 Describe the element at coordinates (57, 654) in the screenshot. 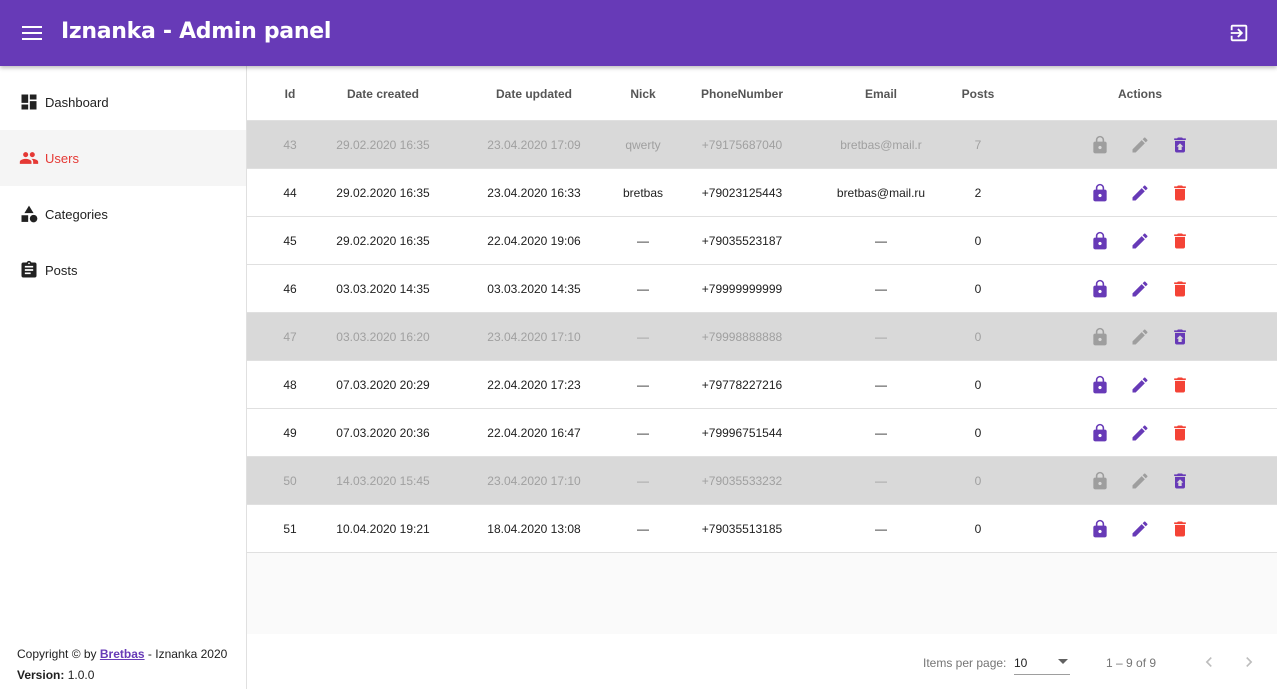

I see `copyright-prefix: Copyright © by` at that location.